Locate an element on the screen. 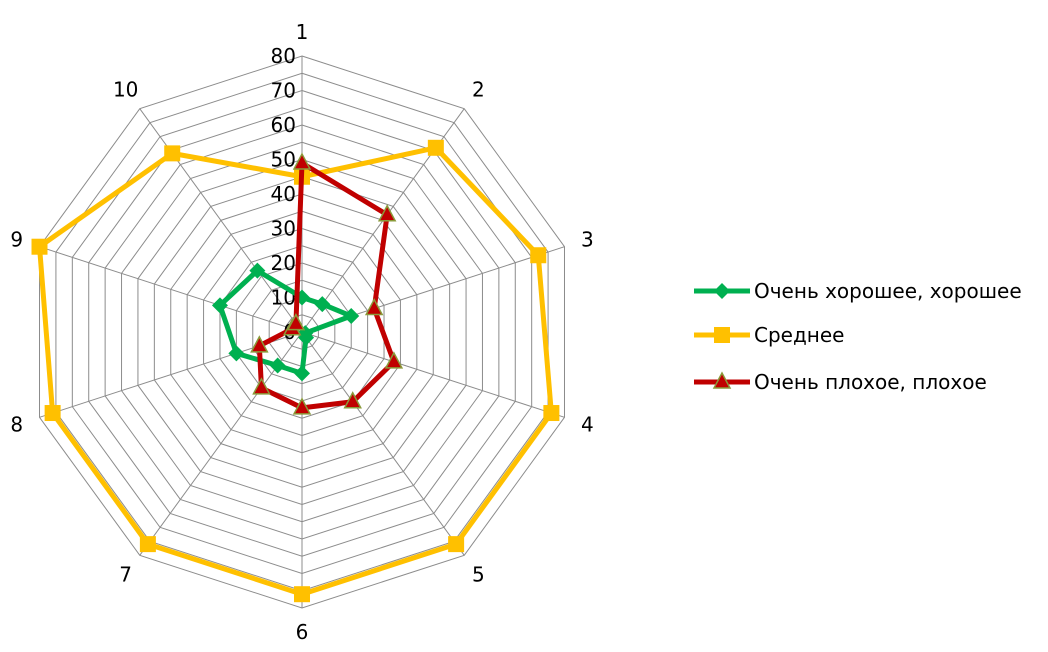 The width and height of the screenshot is (1048, 652). category-label: 3 is located at coordinates (587, 239).